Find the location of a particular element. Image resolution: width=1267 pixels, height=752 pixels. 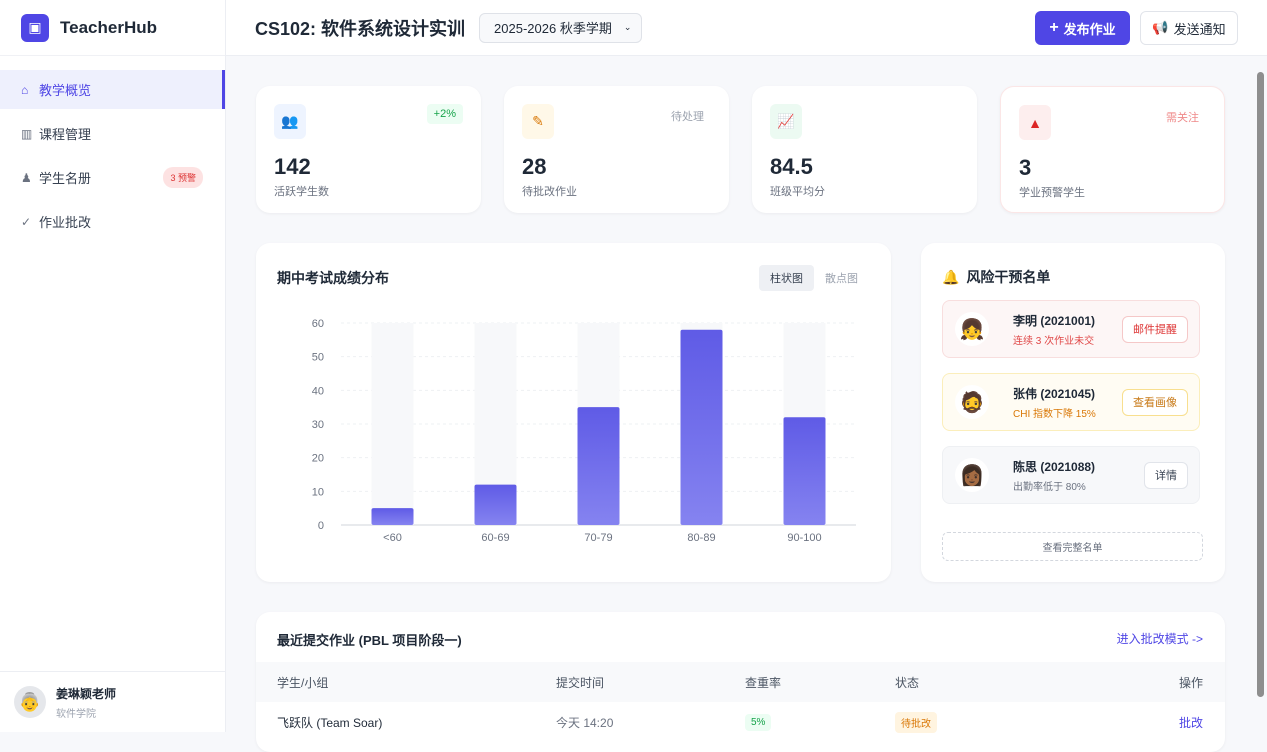

term-value: 2025-2026 秋季学期 is located at coordinates (553, 28).